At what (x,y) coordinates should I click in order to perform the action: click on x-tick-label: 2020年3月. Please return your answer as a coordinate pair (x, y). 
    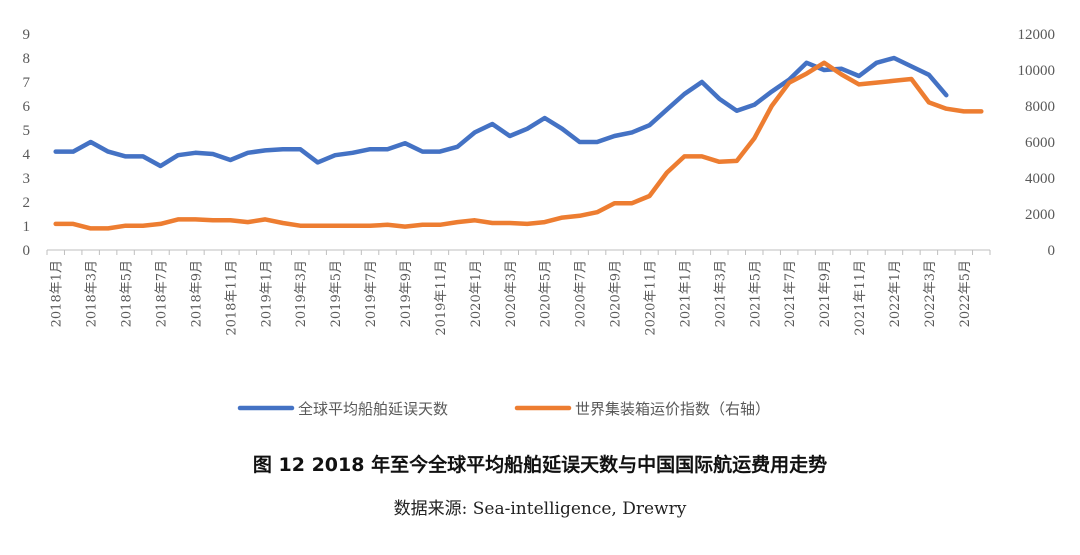
    Looking at the image, I should click on (511, 293).